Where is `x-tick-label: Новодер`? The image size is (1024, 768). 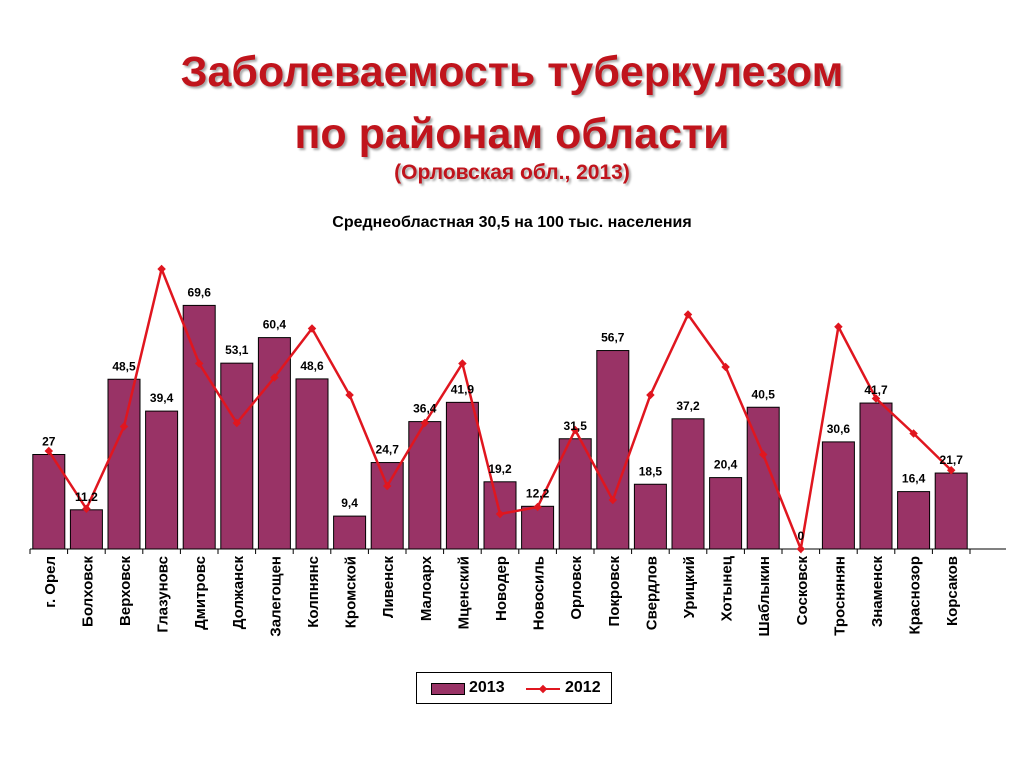
x-tick-label: Новодер is located at coordinates (501, 588).